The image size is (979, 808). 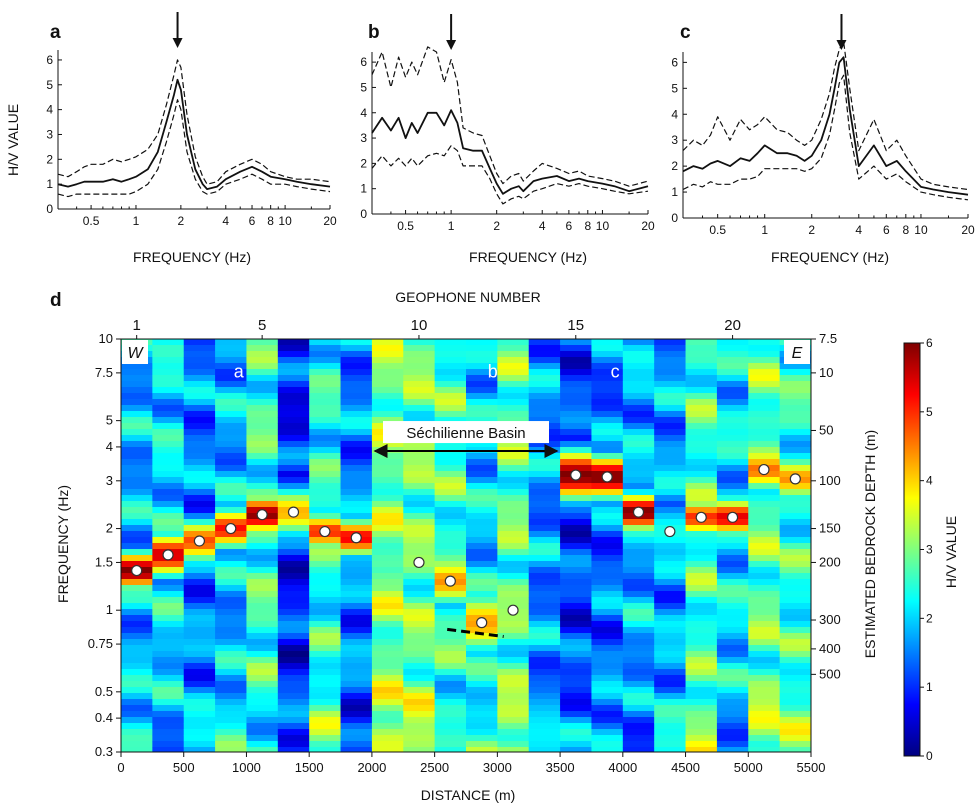 I want to click on site-c-label: c, so click(x=615, y=371).